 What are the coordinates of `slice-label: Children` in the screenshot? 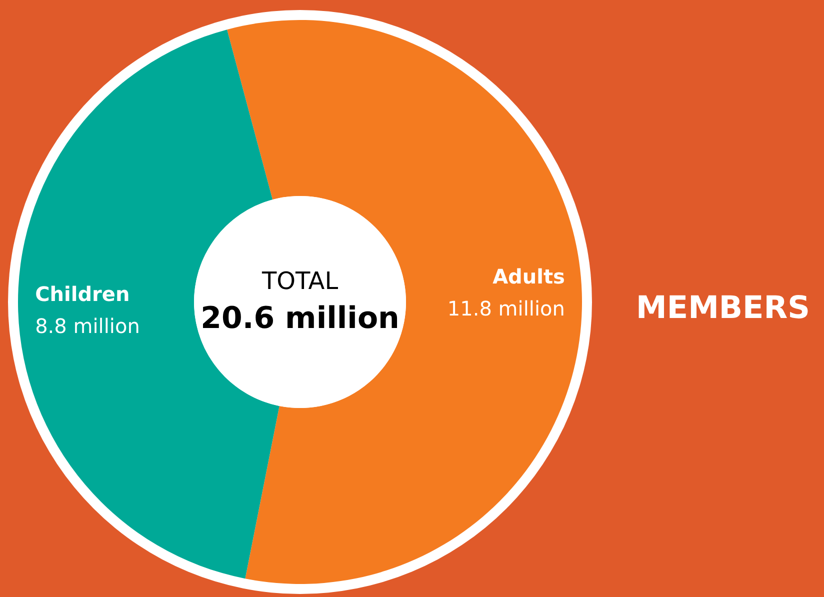 It's located at (82, 294).